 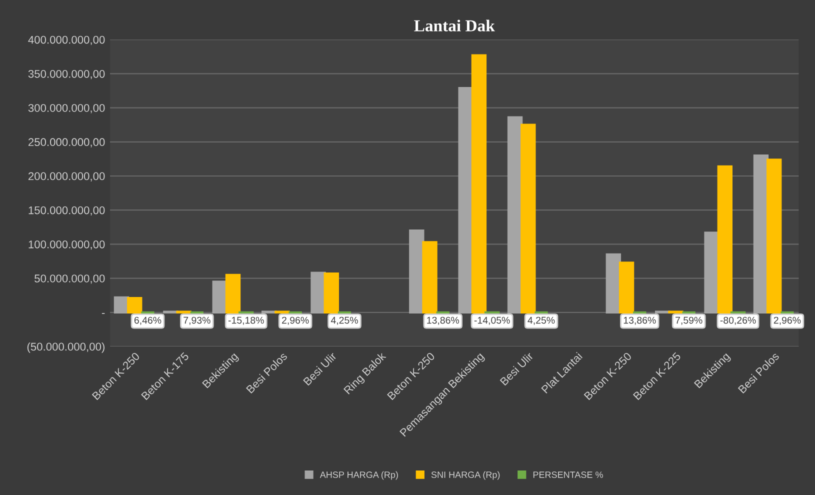 What do you see at coordinates (66, 245) in the screenshot?
I see `y-tick-label: 100.000.000,00` at bounding box center [66, 245].